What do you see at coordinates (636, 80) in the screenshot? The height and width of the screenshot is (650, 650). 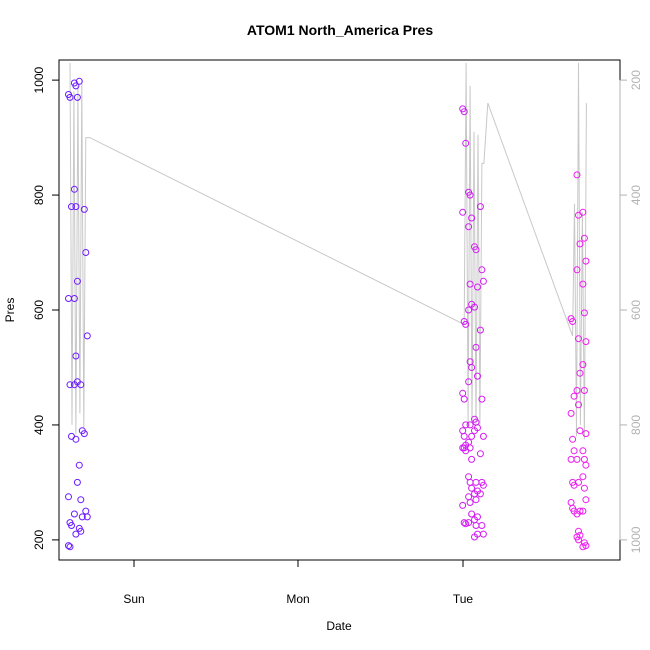 I see `y-right-tick-label: 200` at bounding box center [636, 80].